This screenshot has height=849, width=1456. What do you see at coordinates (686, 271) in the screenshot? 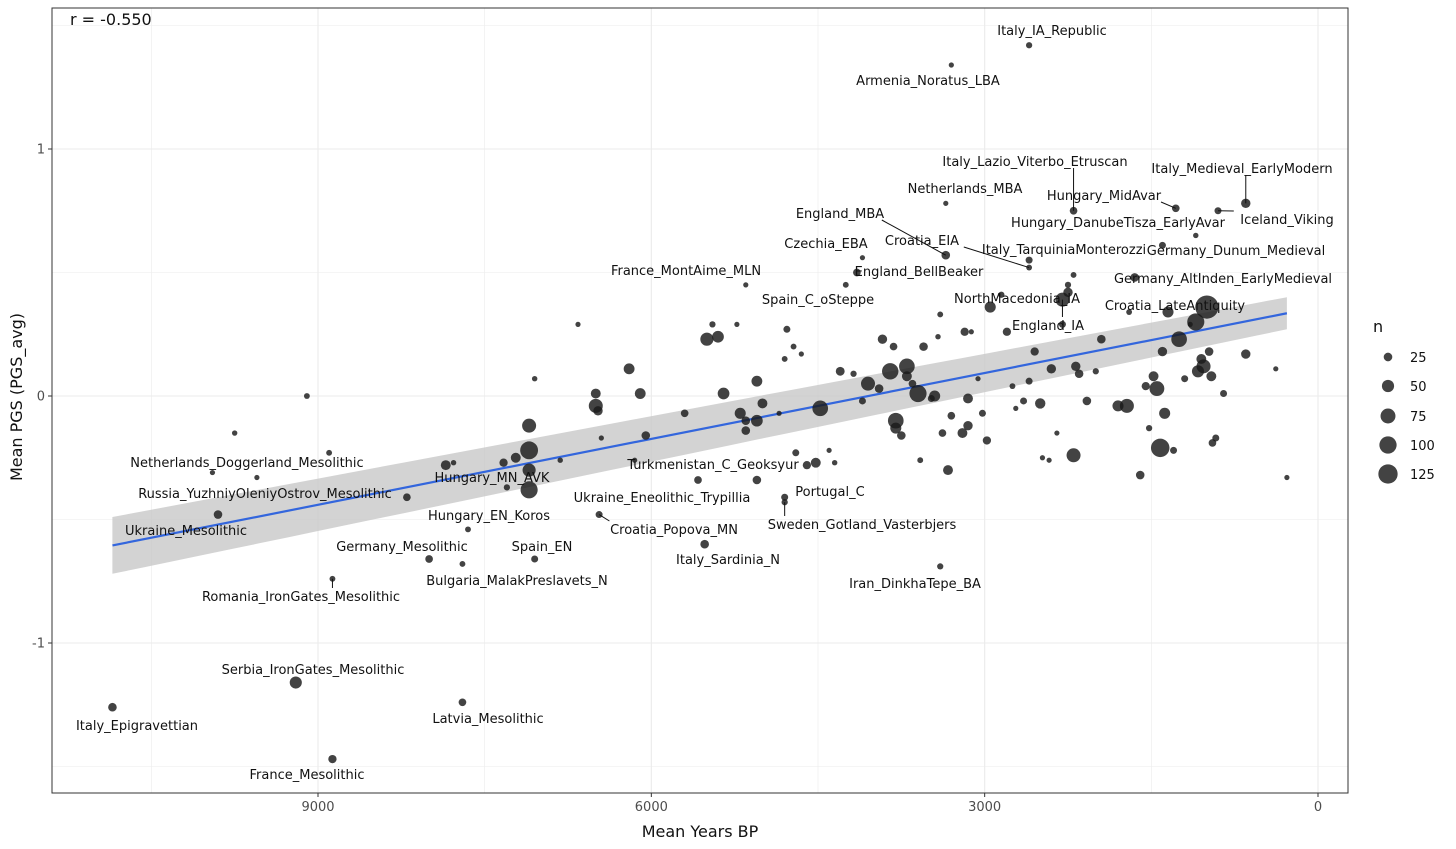
I see `point-label: France_MontAime_MLN` at bounding box center [686, 271].